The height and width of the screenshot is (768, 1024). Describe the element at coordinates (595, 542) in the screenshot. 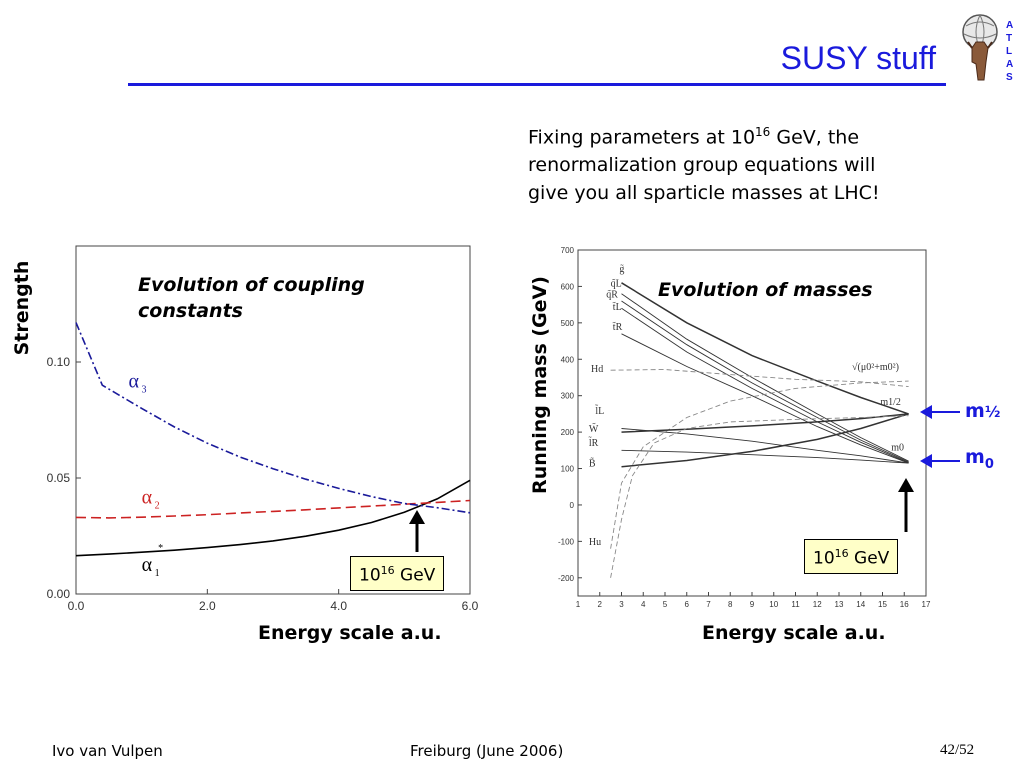

I see `curve-label: Hu` at that location.